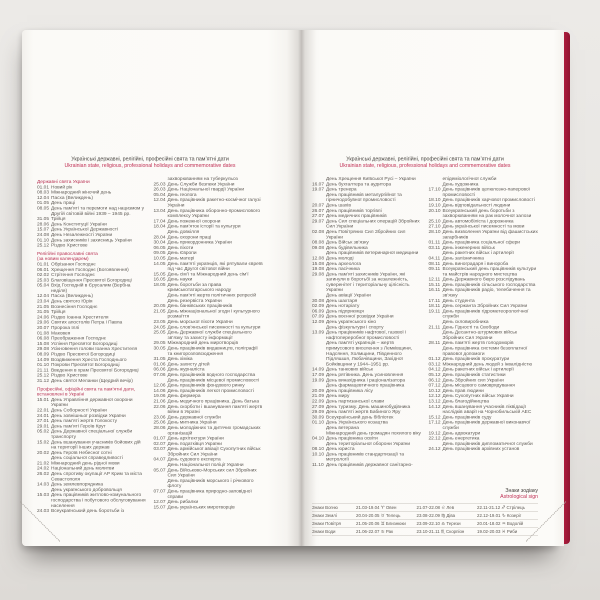 The image size is (600, 600). What do you see at coordinates (209, 247) in the screenshot?
I see `holiday-entry: 06.05 День піхоти` at bounding box center [209, 247].